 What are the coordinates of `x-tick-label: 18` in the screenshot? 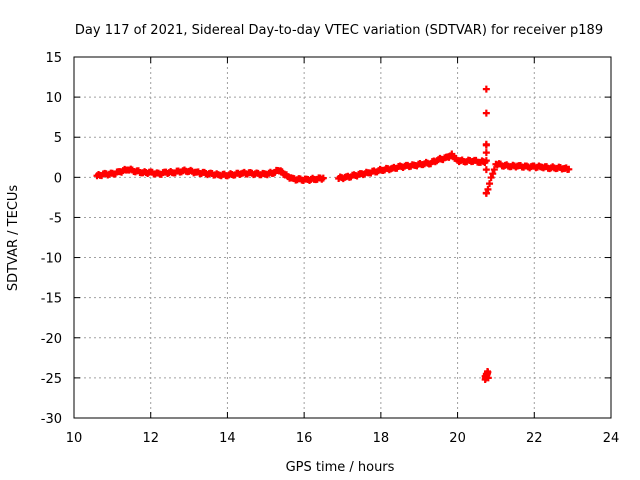 It's located at (381, 438).